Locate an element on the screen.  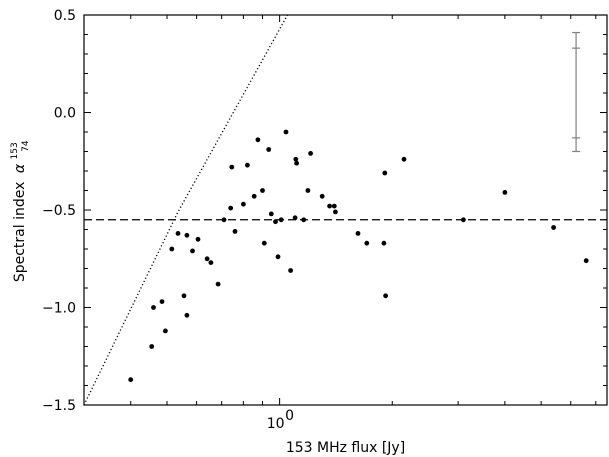
y-axis-title: Spectral index α 153 74 is located at coordinates (18, 210).